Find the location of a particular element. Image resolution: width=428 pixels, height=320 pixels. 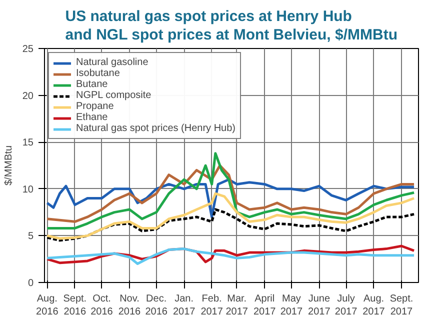

x-tick-label: July 2017 is located at coordinates (346, 306).